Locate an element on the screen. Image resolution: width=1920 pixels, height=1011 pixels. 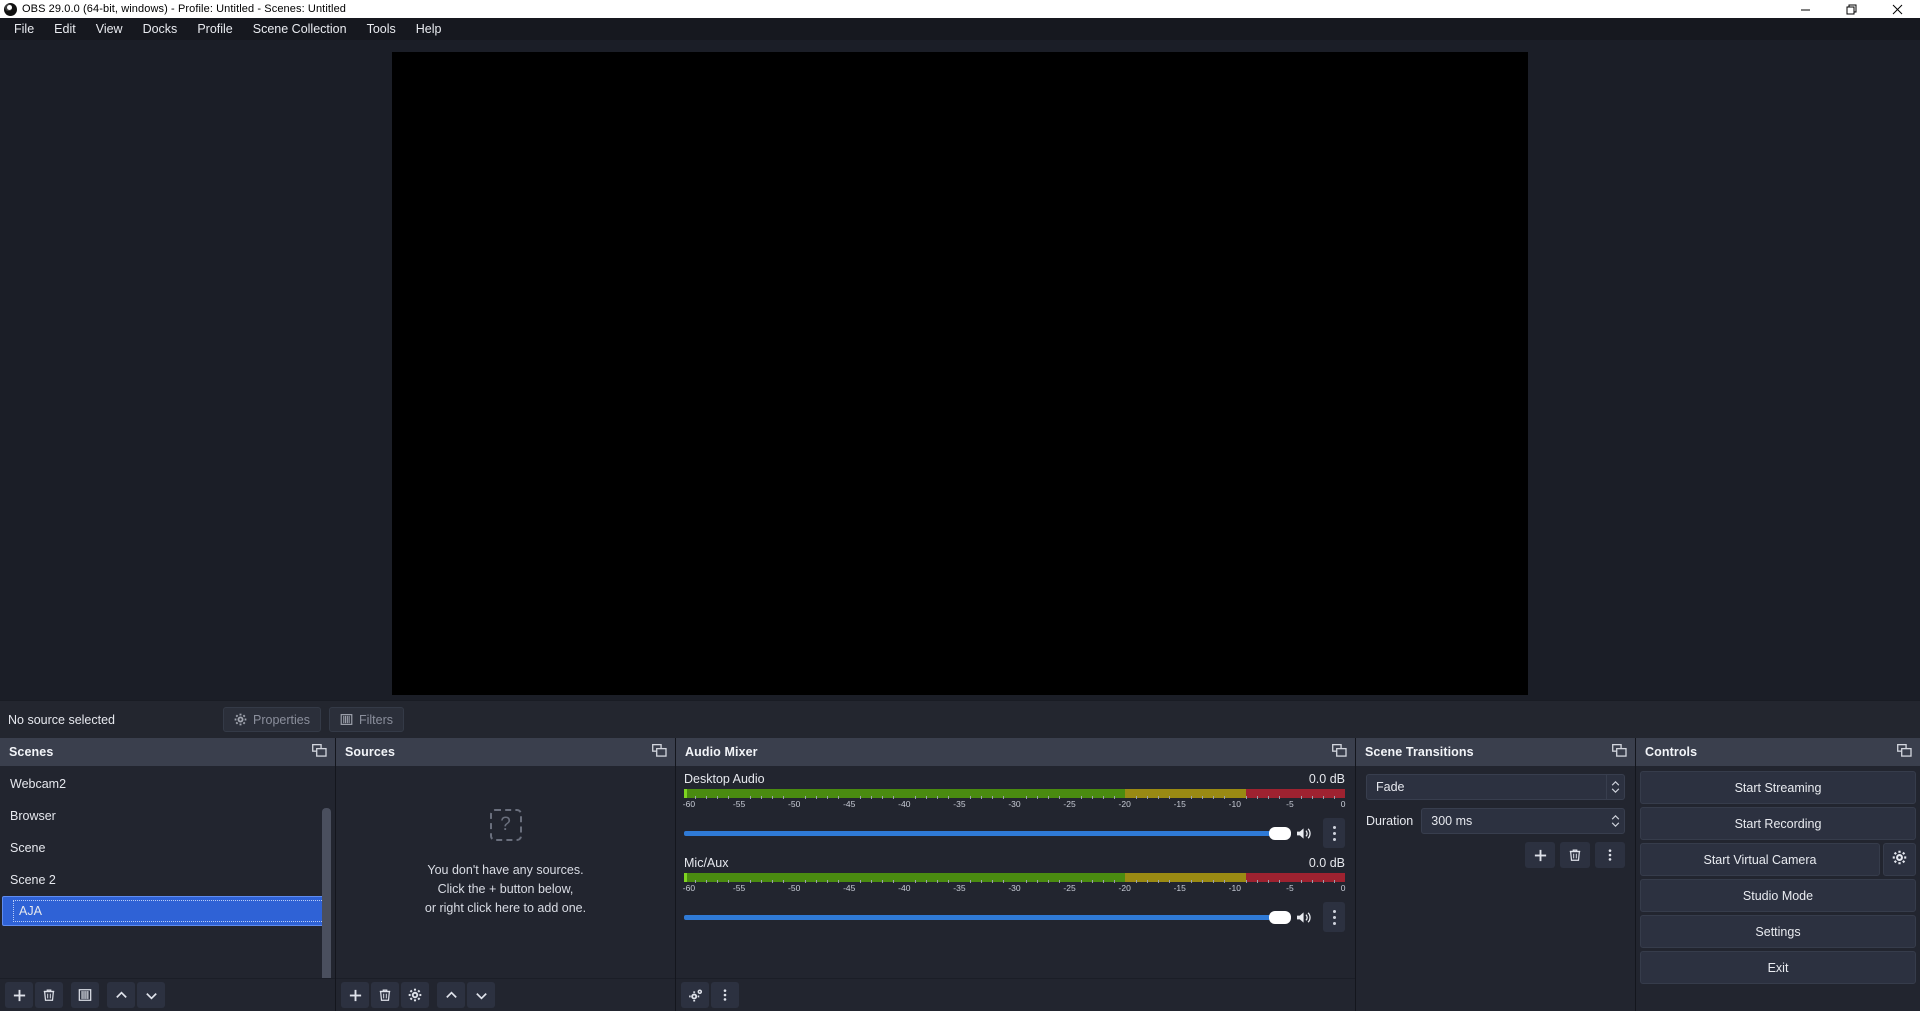
filters-button-label: Filters is located at coordinates (376, 719).